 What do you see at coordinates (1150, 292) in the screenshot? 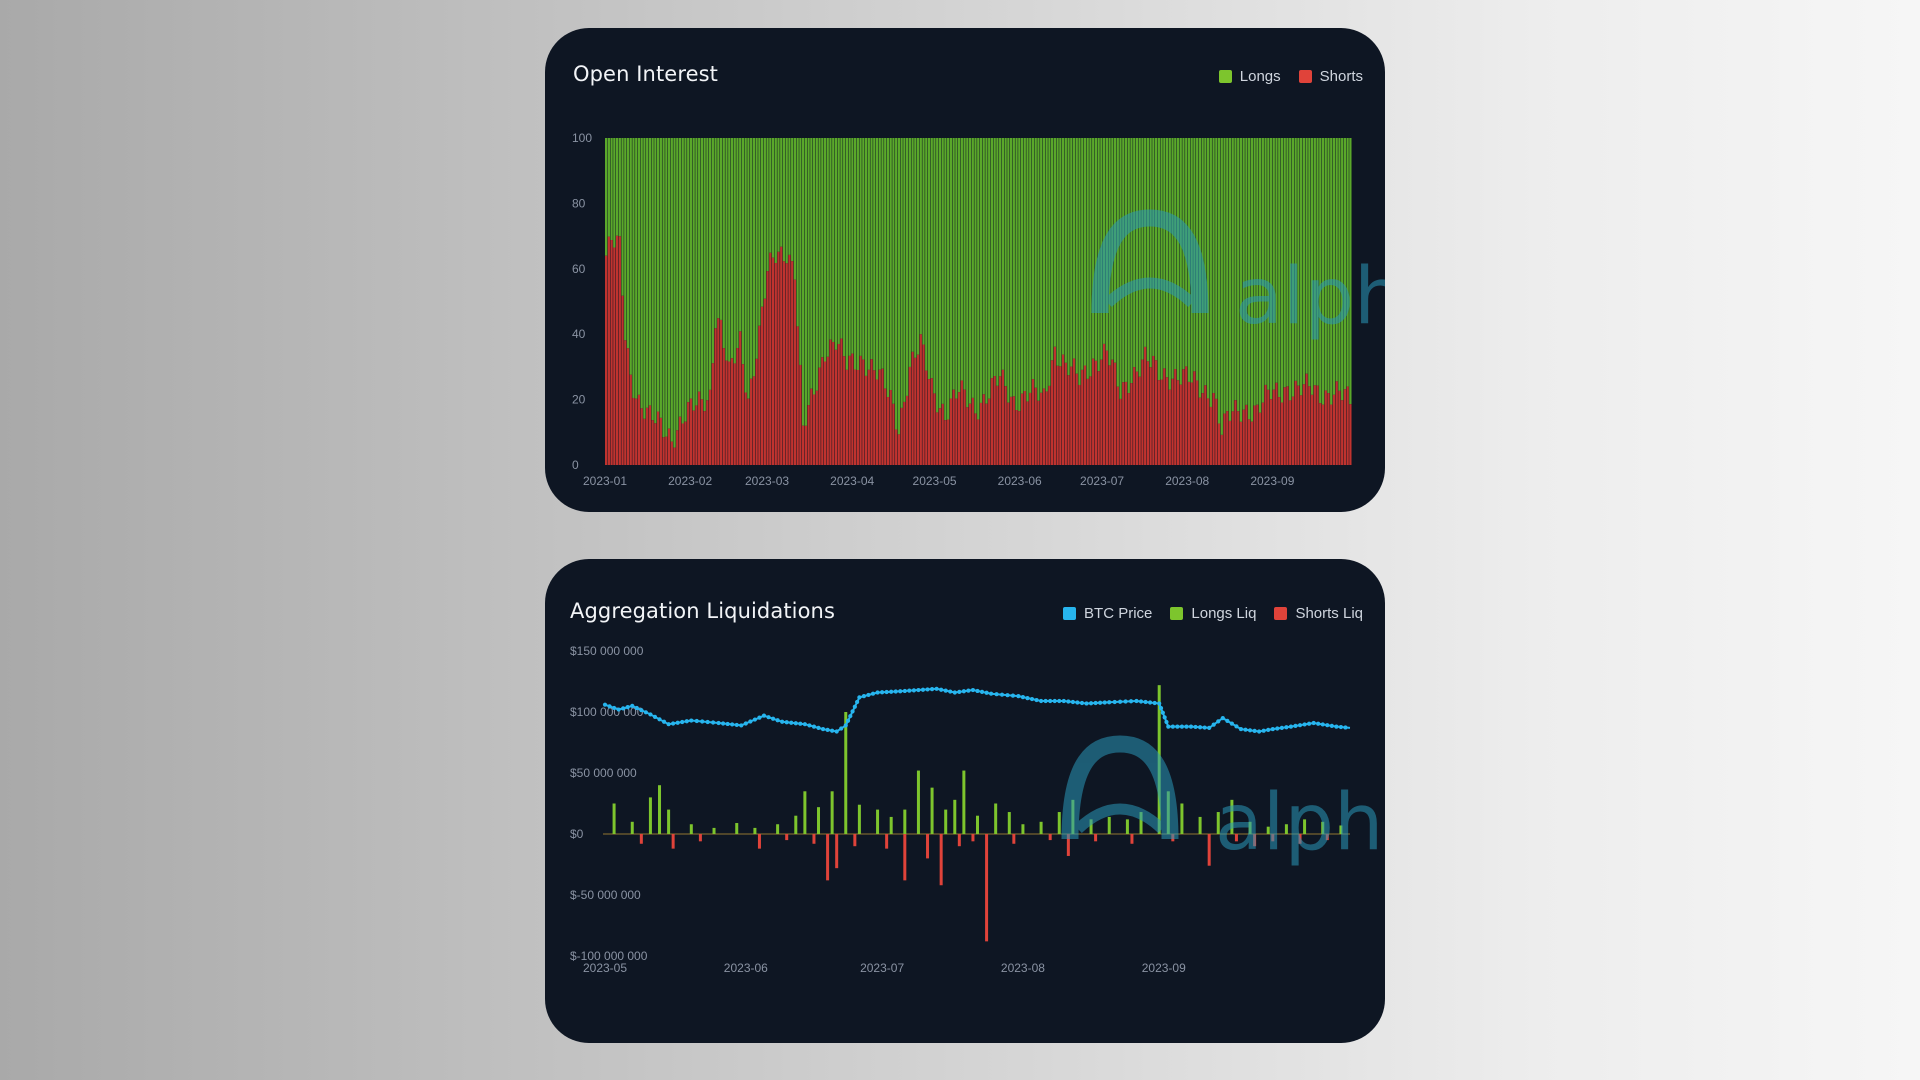
I see `watermark-arch-inner-icon` at bounding box center [1150, 292].